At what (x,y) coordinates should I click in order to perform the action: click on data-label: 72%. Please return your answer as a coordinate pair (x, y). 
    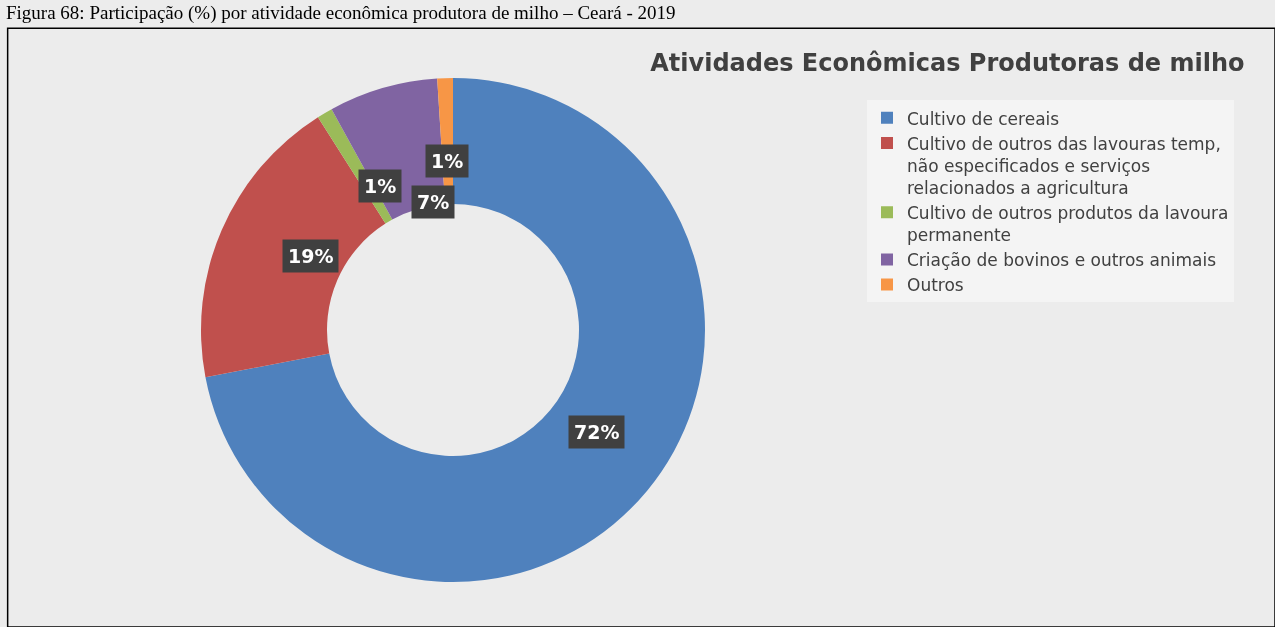
    Looking at the image, I should click on (597, 432).